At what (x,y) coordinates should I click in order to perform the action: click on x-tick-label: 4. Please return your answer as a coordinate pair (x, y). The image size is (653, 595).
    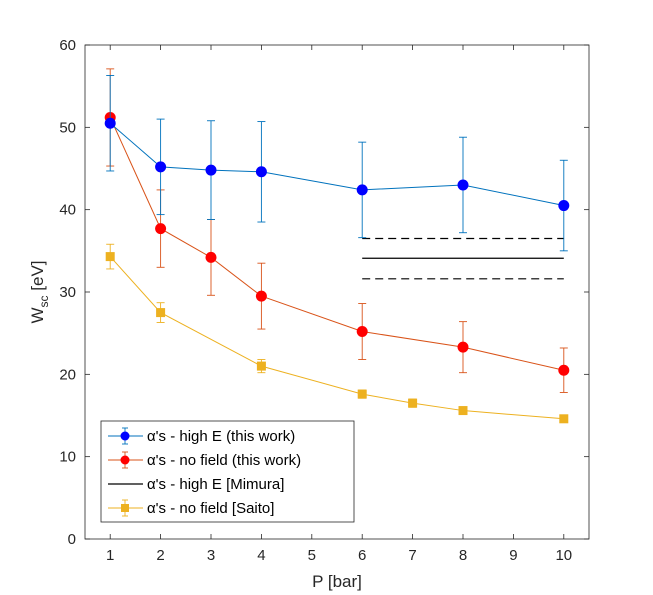
    Looking at the image, I should click on (261, 555).